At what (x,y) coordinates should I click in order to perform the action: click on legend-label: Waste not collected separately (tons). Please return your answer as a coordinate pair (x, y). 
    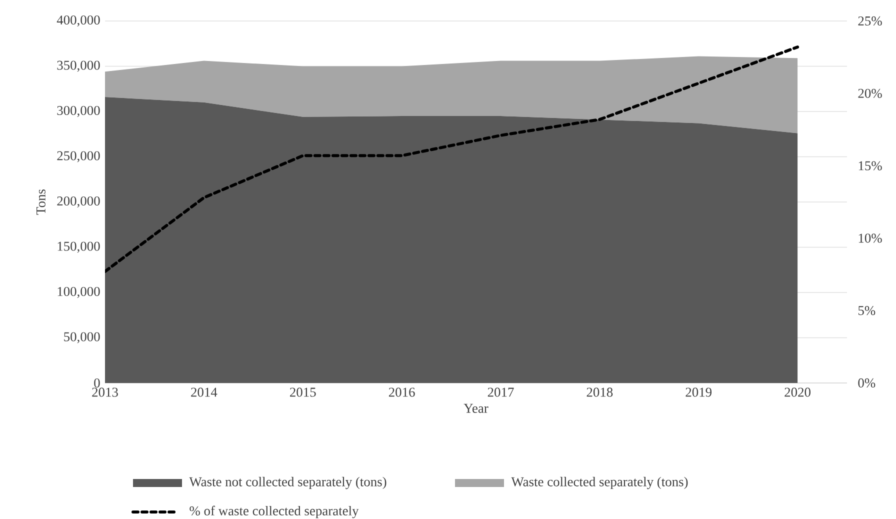
    Looking at the image, I should click on (287, 483).